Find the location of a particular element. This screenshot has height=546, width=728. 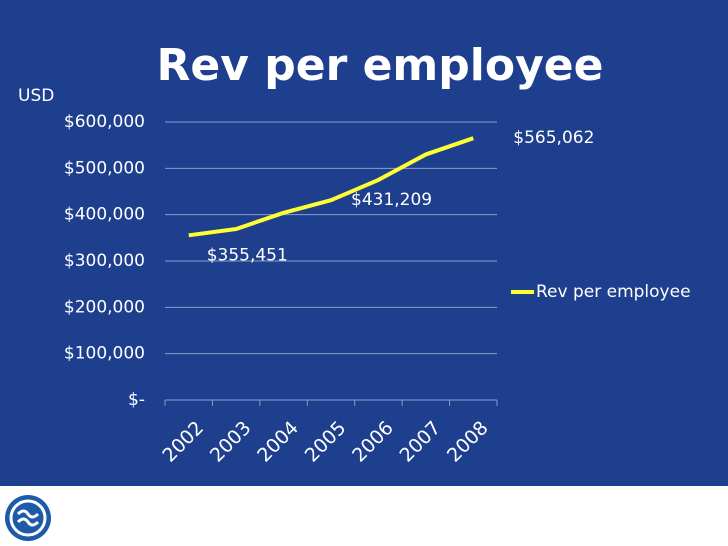

legend-label: Rev per employee is located at coordinates (613, 292).